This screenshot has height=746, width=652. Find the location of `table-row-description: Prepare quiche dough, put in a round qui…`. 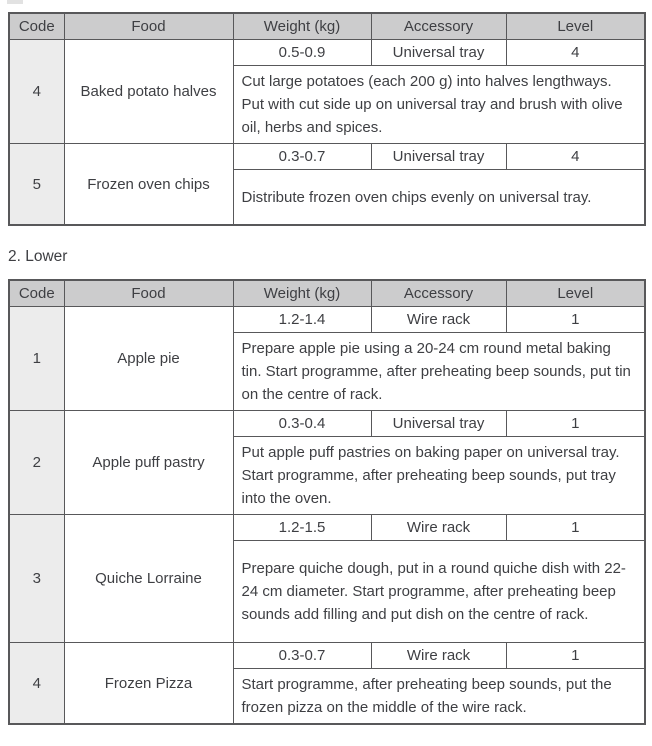

table-row-description: Prepare quiche dough, put in a round qui… is located at coordinates (327, 591).